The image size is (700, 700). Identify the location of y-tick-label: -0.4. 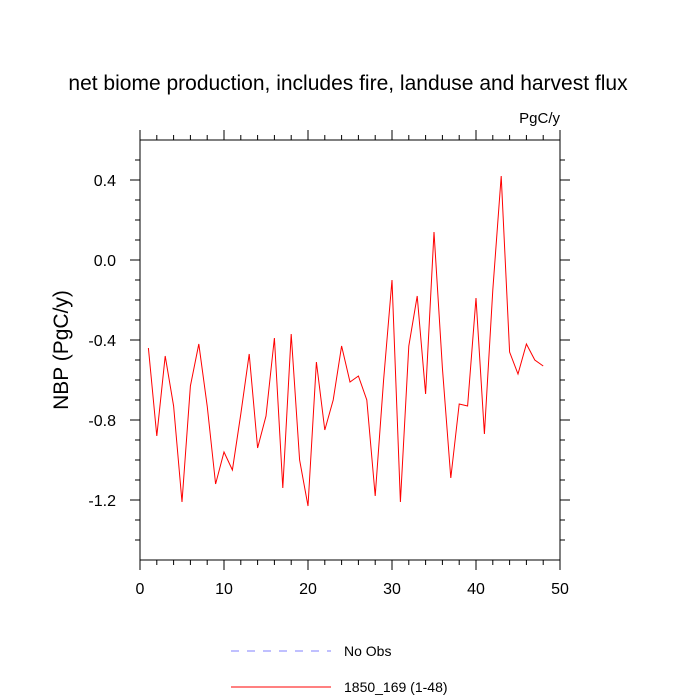
(102, 341).